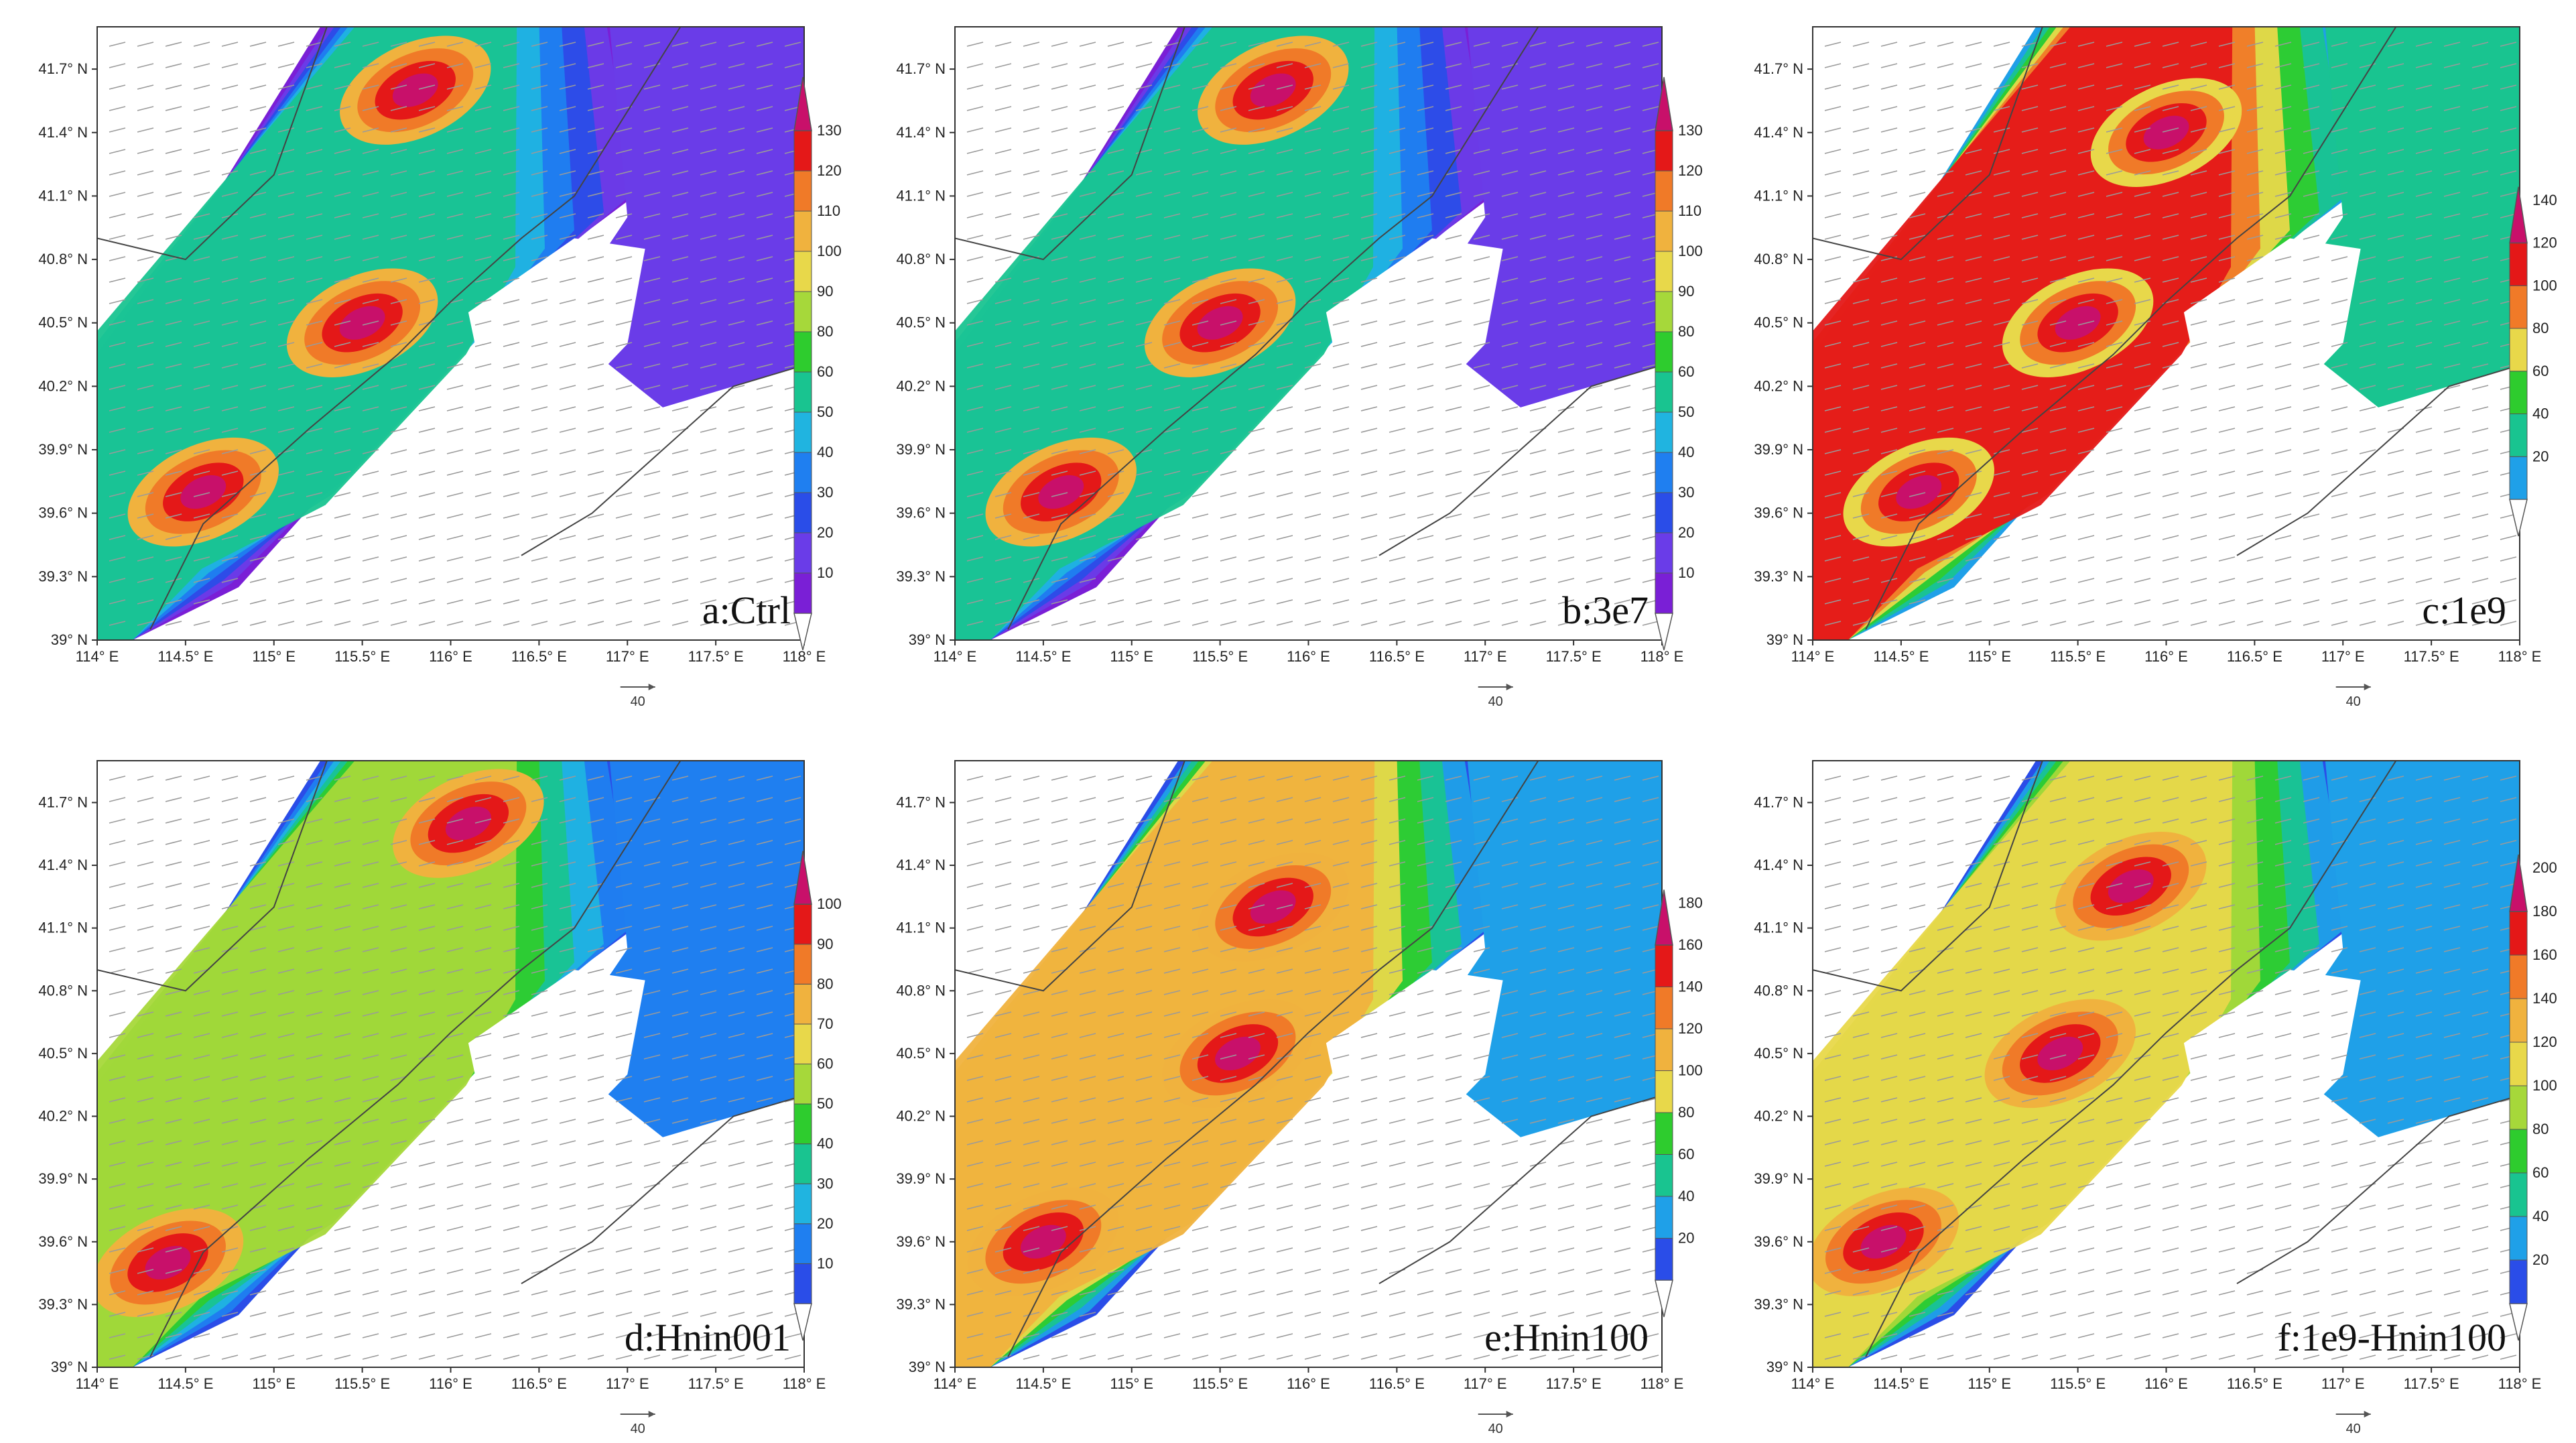  Describe the element at coordinates (1686, 411) in the screenshot. I see `colorbar-tick-label: 50` at that location.